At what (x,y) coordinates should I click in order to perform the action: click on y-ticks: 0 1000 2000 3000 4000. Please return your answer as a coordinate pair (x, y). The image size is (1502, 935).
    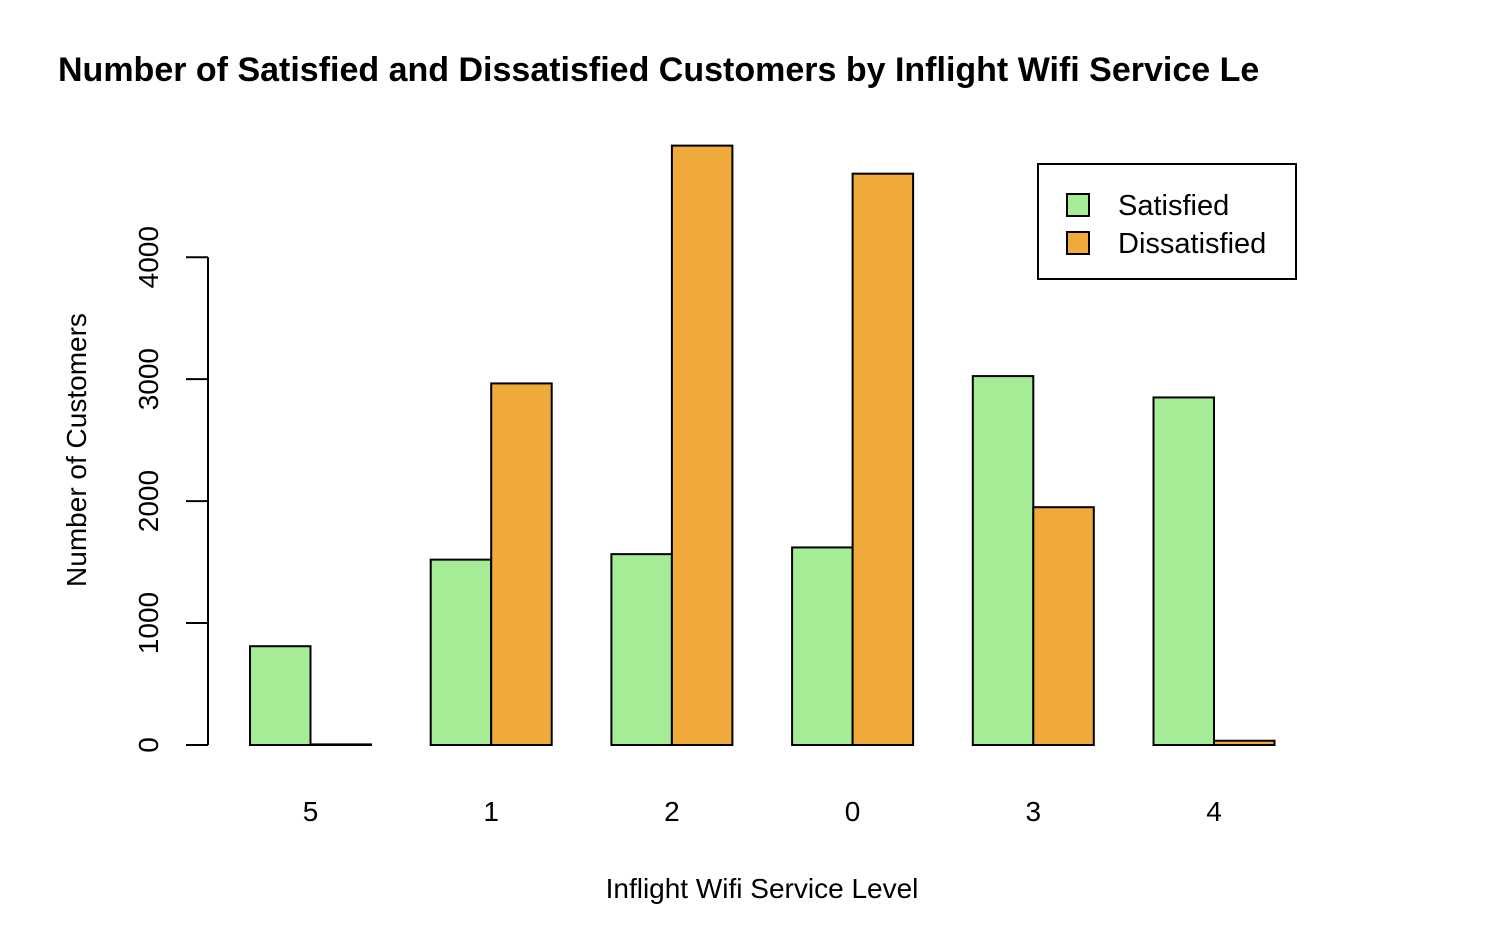
    Looking at the image, I should click on (170, 489).